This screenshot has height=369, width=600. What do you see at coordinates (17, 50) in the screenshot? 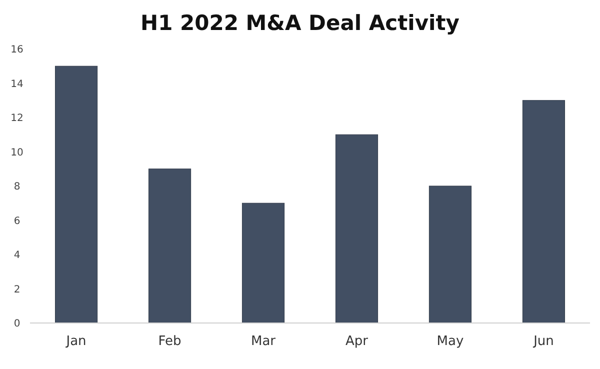
I see `y-tick-label: 16` at bounding box center [17, 50].